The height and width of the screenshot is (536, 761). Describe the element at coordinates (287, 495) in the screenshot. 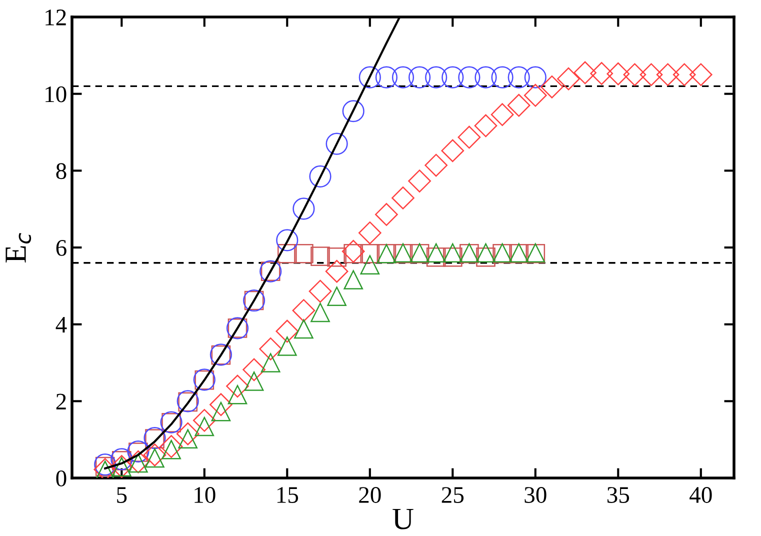

I see `x-tick-label: 15` at that location.